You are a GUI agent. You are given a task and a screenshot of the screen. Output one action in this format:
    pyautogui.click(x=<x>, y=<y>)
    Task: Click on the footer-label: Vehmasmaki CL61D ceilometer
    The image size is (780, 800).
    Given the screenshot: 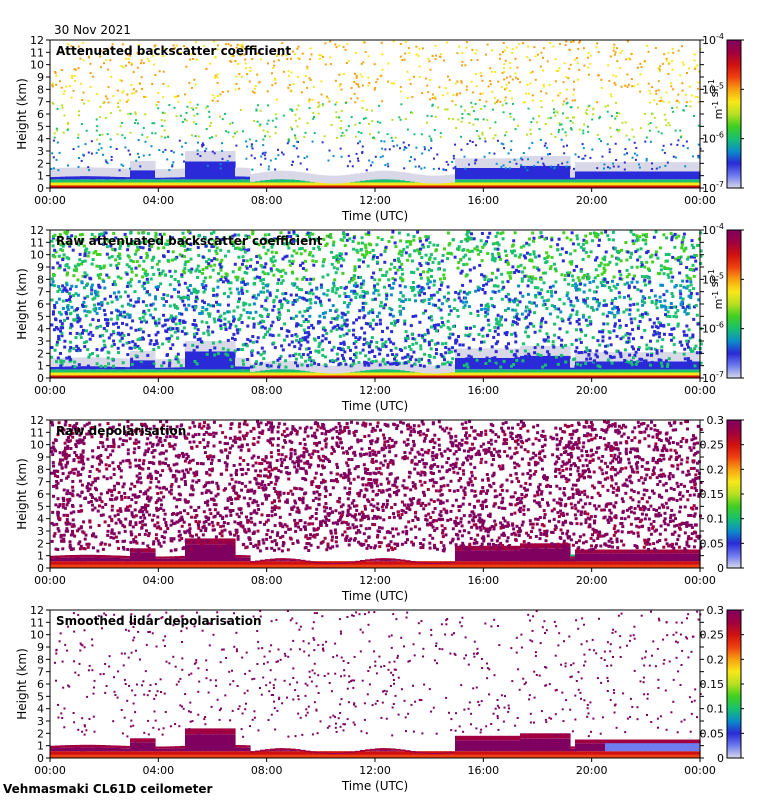 What is the action you would take?
    pyautogui.click(x=107, y=789)
    